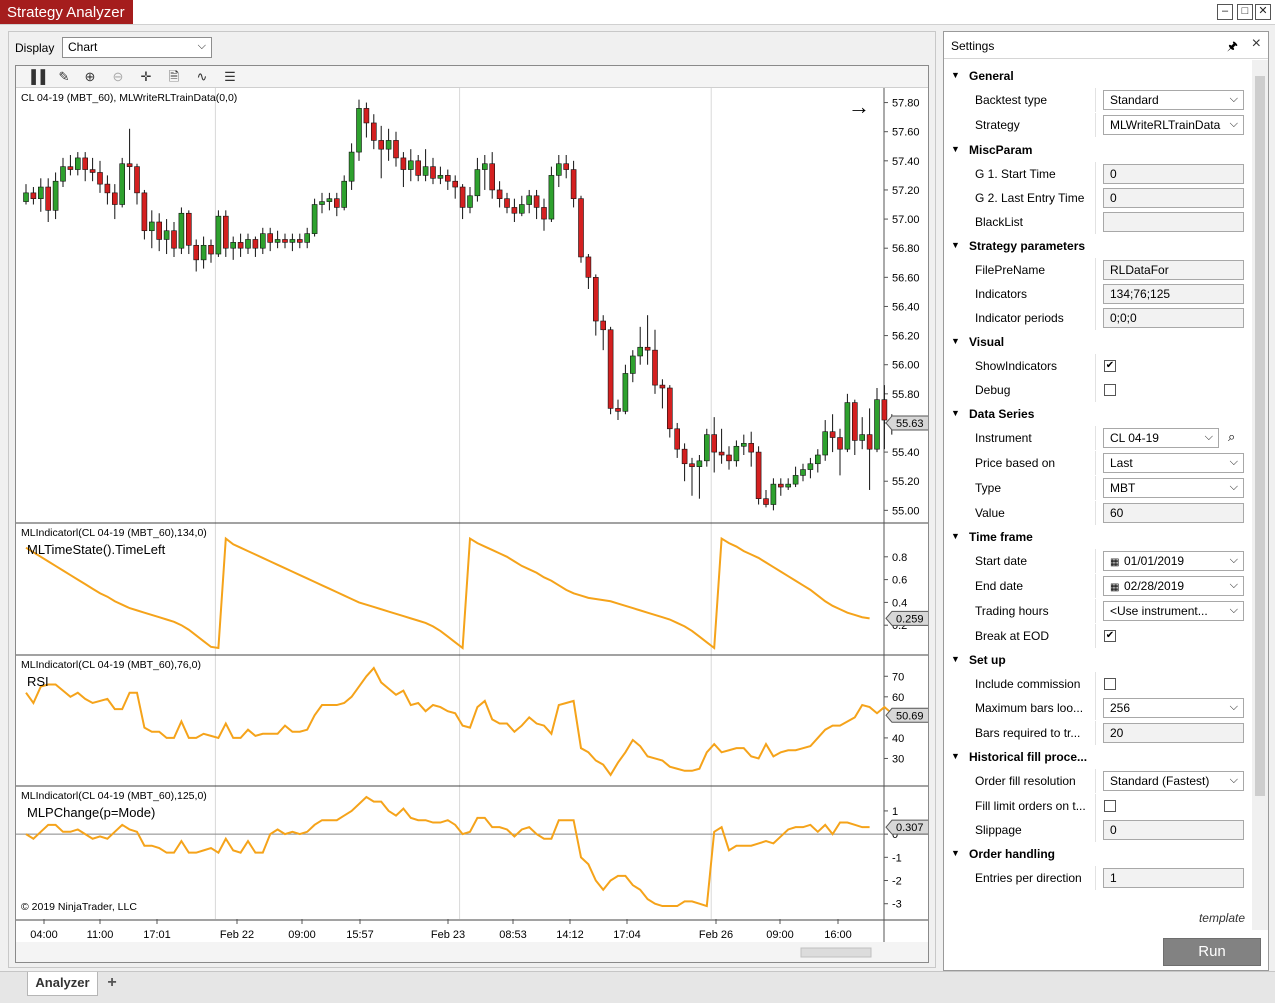  What do you see at coordinates (64, 76) in the screenshot?
I see `drawing-tool-pencil-icon: ✎` at bounding box center [64, 76].